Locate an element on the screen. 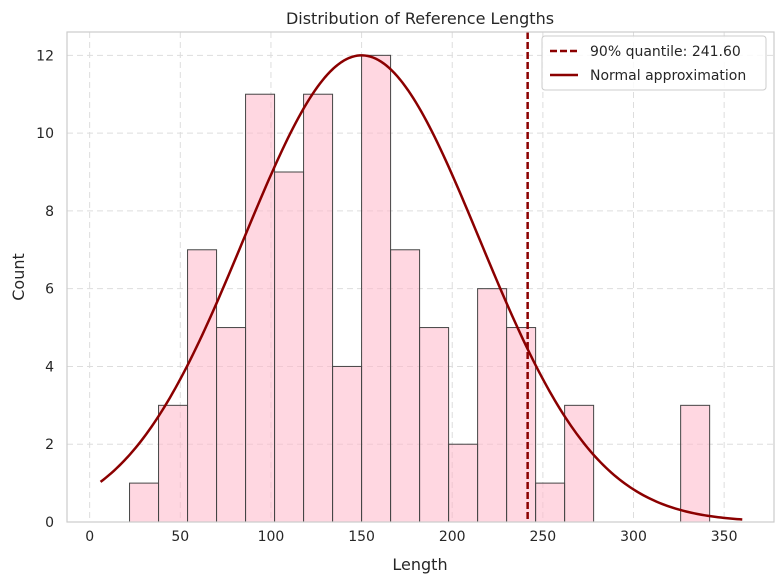 The height and width of the screenshot is (584, 784). y-tick-label: 0 is located at coordinates (49, 523).